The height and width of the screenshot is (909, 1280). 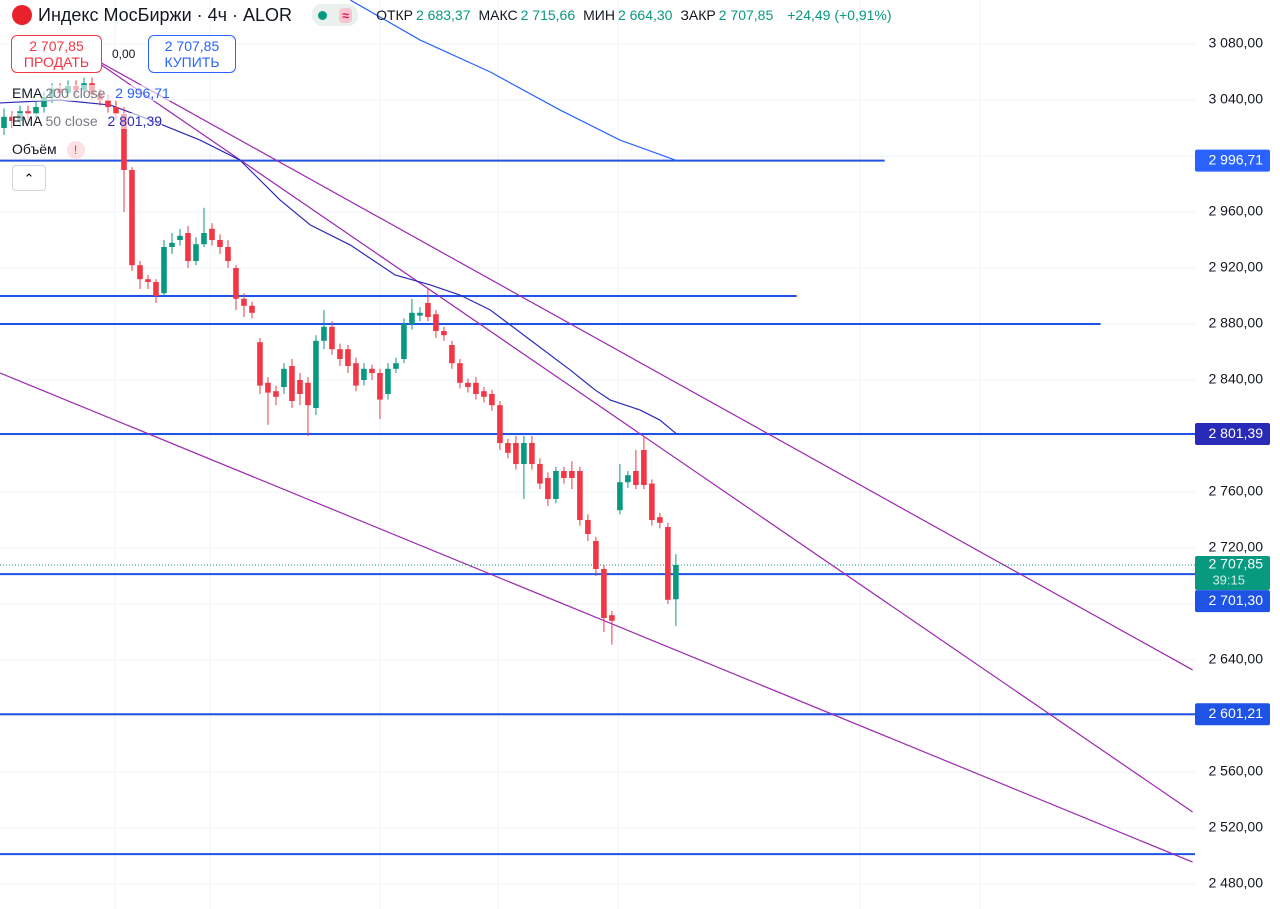 I want to click on spread: 0,00, so click(x=124, y=54).